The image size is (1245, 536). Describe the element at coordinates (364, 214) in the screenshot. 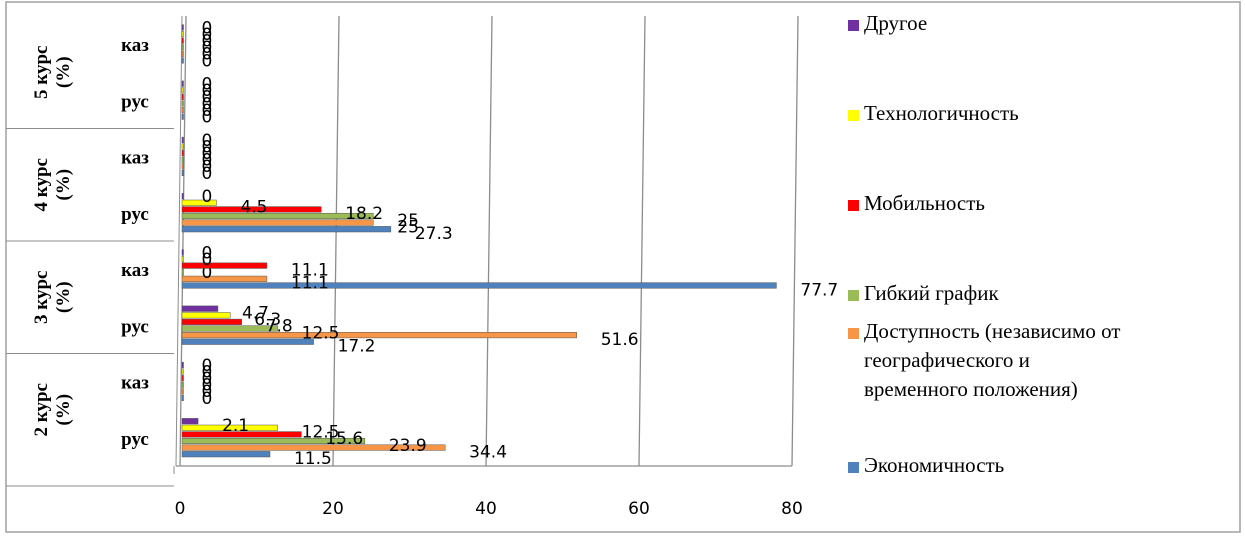

I see `data-label: 18.2` at that location.